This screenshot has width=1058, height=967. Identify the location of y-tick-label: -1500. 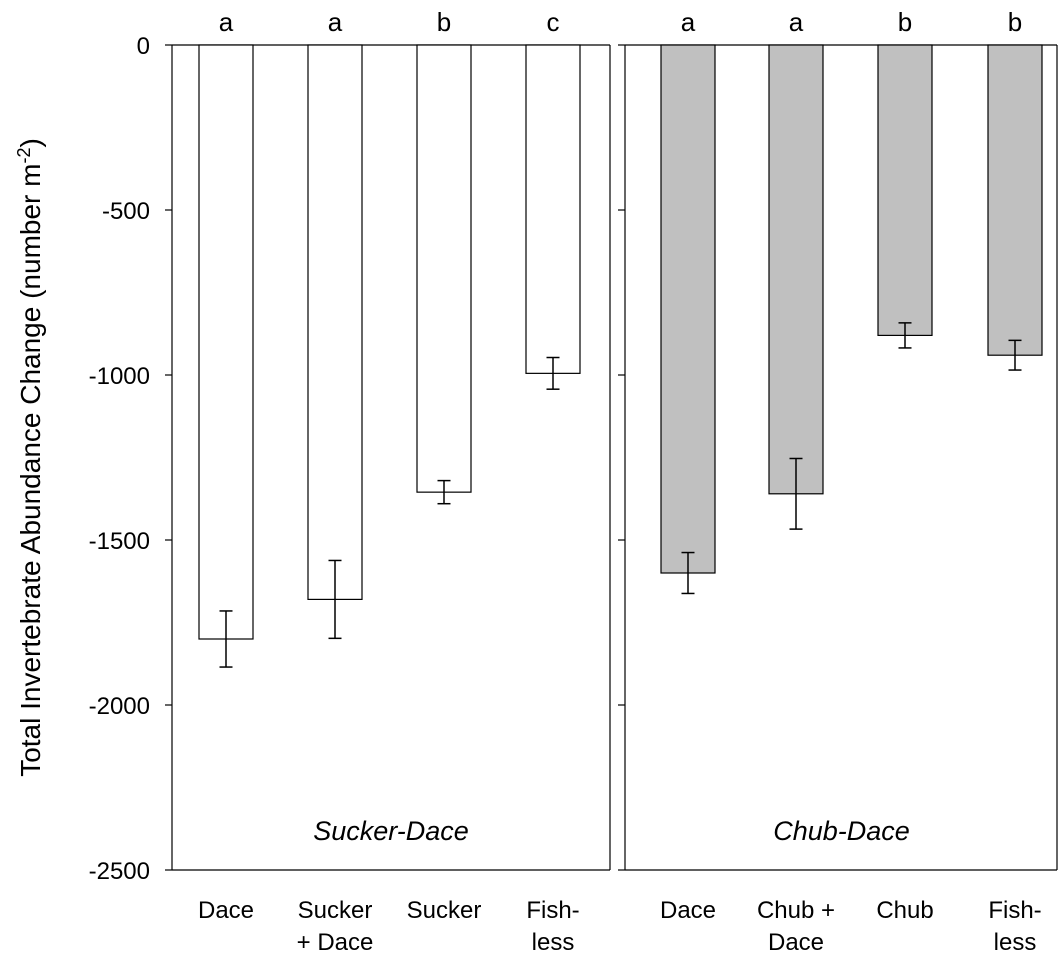
(119, 541).